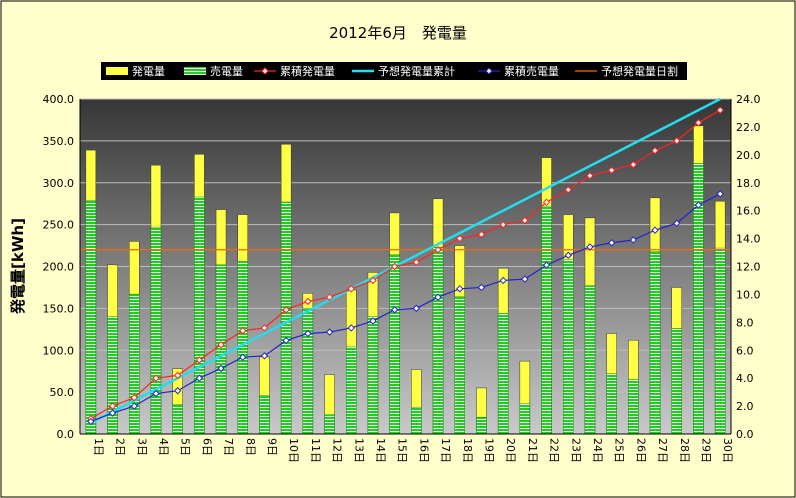 This screenshot has height=498, width=796. I want to click on legend-swatch-sold, so click(195, 71).